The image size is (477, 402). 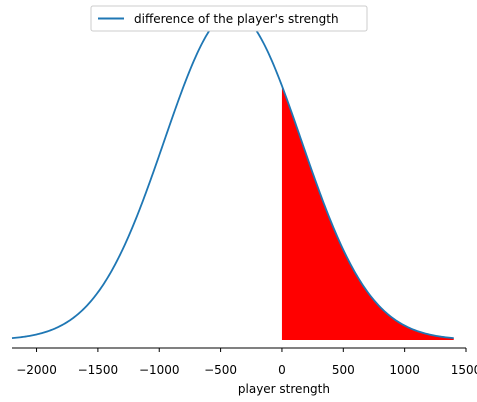 What do you see at coordinates (36, 370) in the screenshot?
I see `x-tick-label: −2000` at bounding box center [36, 370].